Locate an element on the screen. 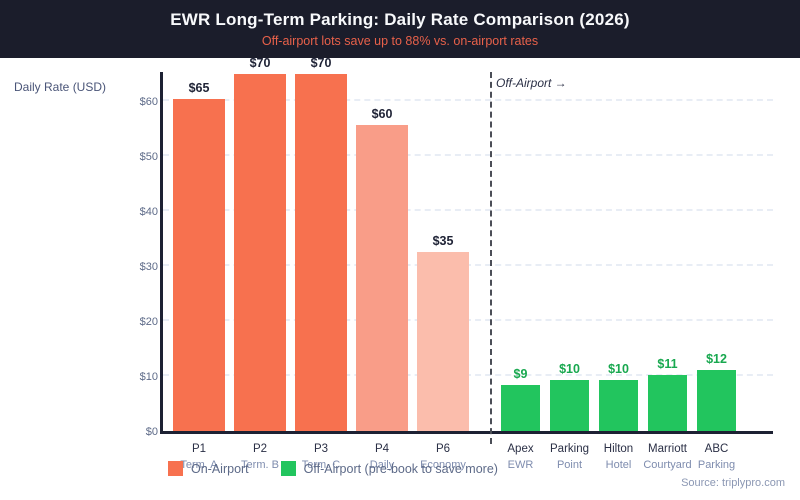 The image size is (800, 500). bar-p1: $65 P1 Term. A is located at coordinates (199, 276).